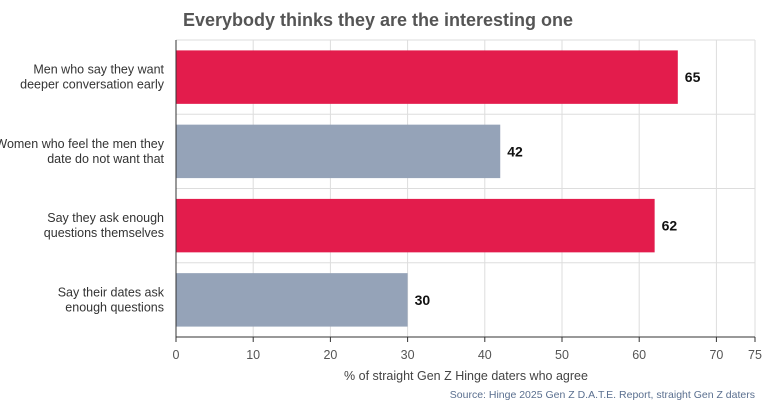 This screenshot has height=400, width=780. What do you see at coordinates (111, 292) in the screenshot?
I see `category-label-line: Say their dates ask` at bounding box center [111, 292].